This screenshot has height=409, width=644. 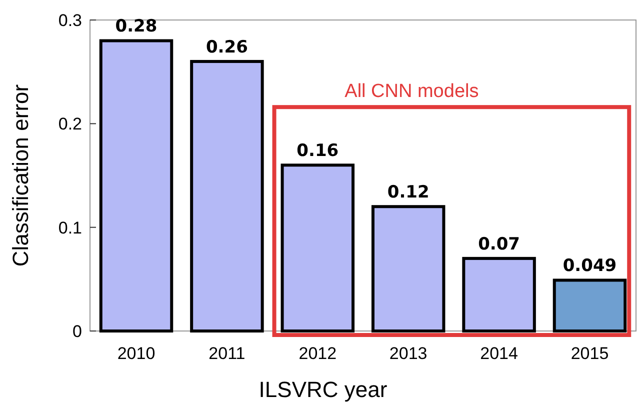 What do you see at coordinates (411, 91) in the screenshot?
I see `annotation: All CNN models` at bounding box center [411, 91].